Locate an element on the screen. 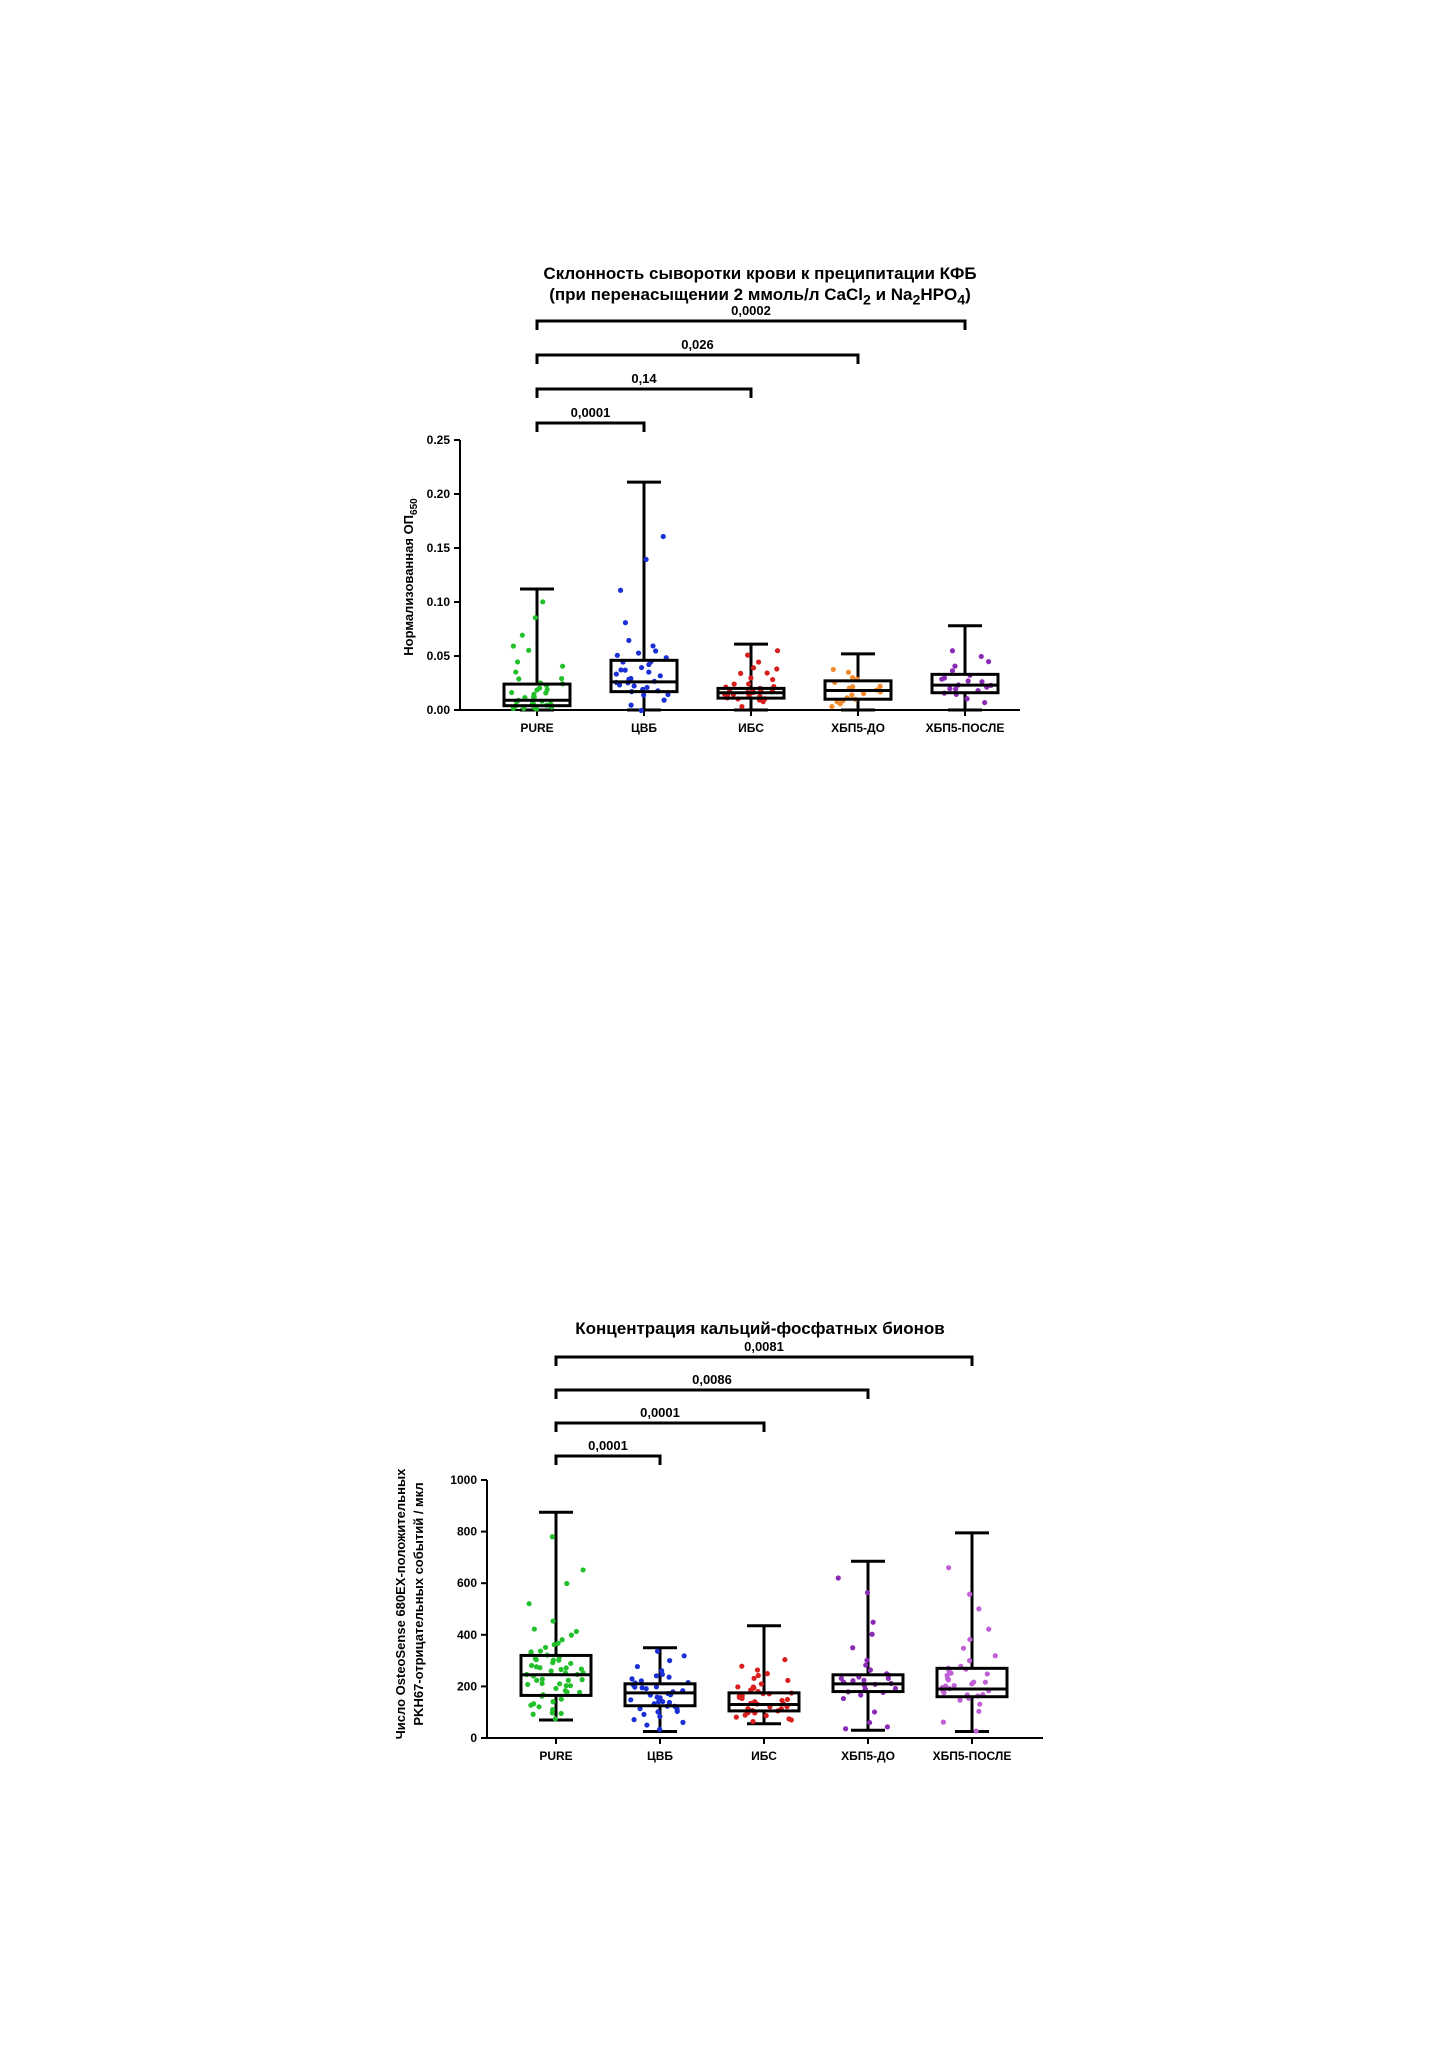 The width and height of the screenshot is (1449, 2050). y-tick-label: 200 is located at coordinates (467, 1686).